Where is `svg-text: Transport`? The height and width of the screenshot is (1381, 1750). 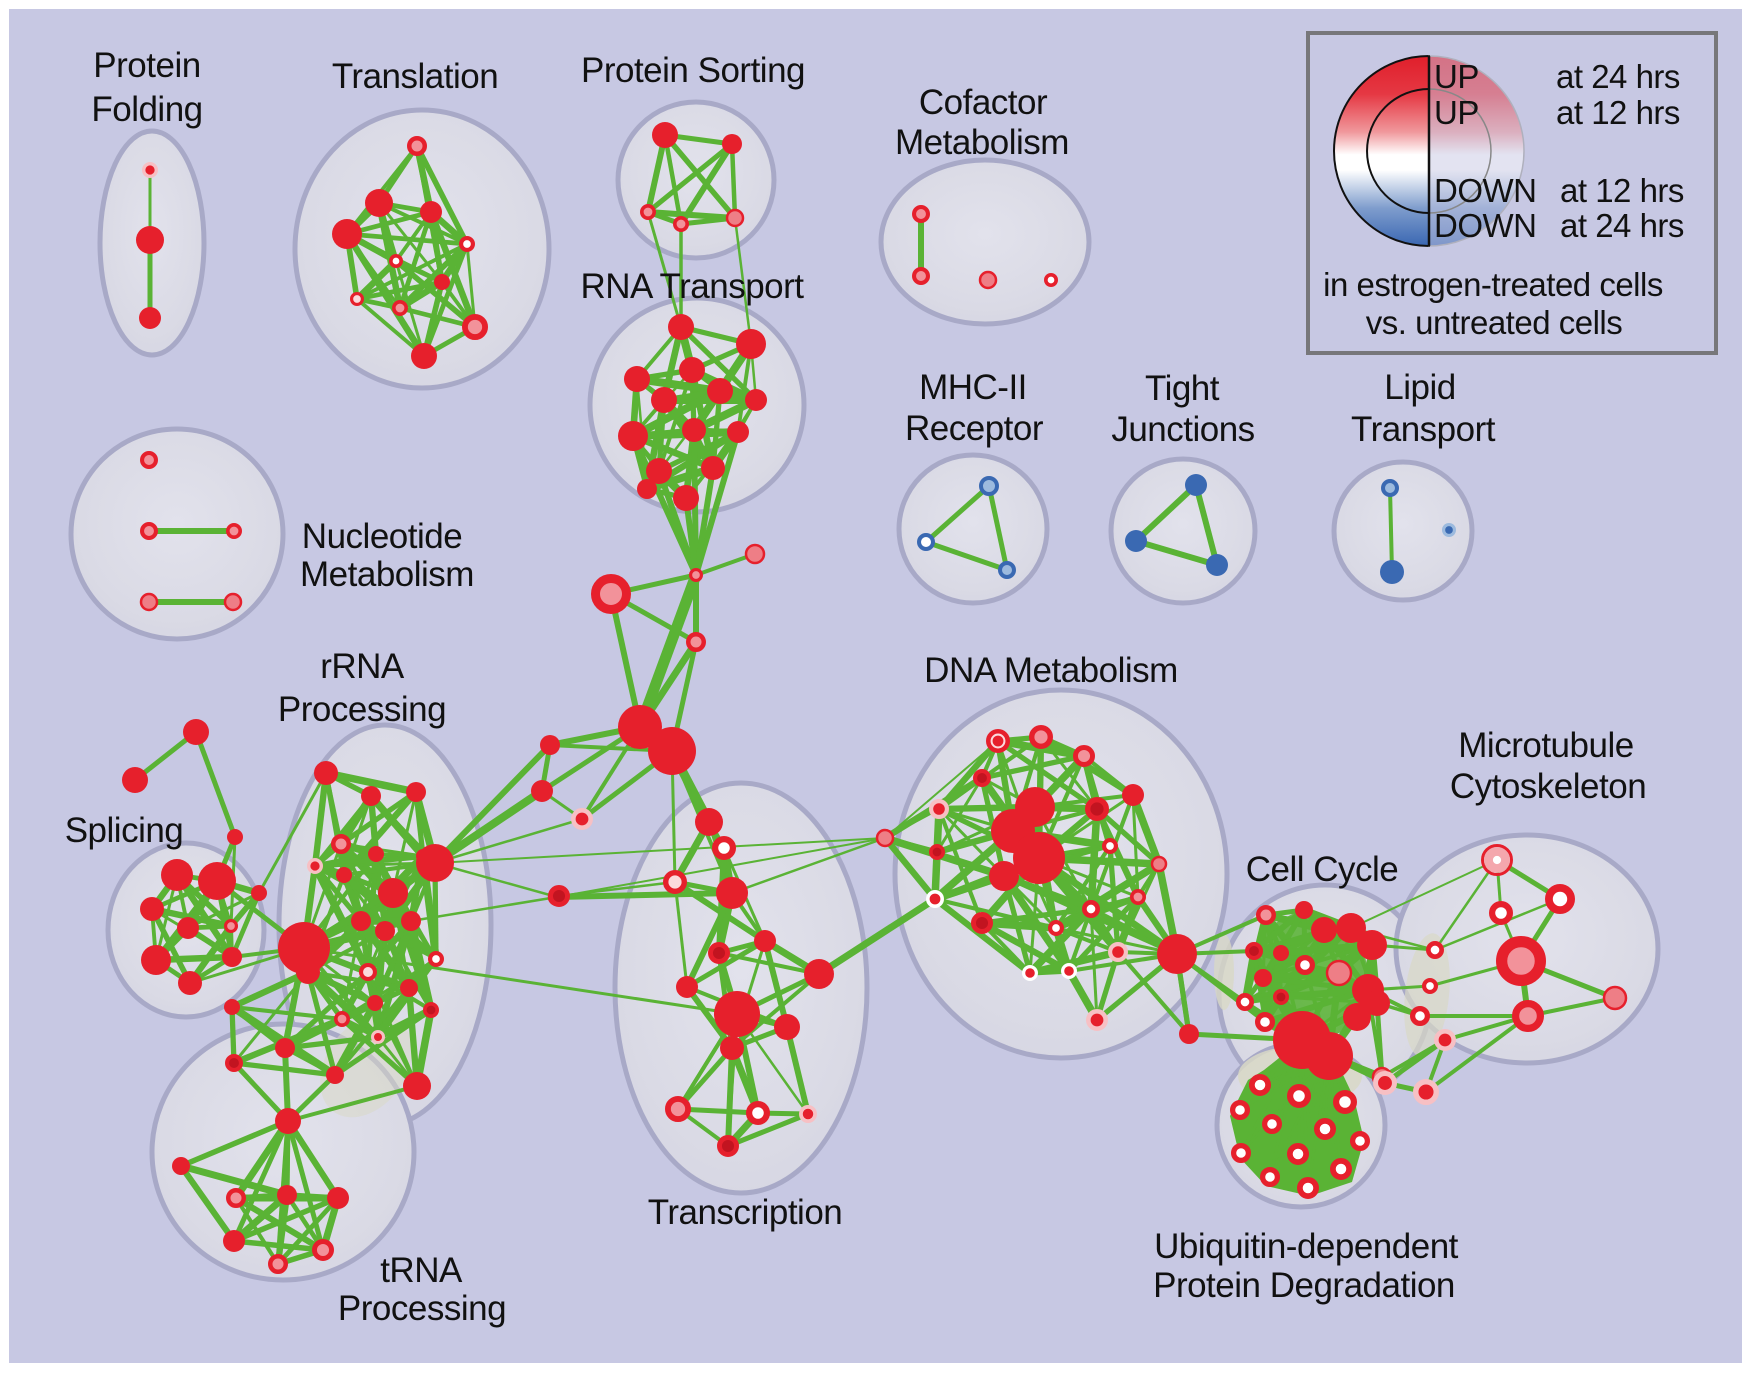 svg-text: Transport is located at coordinates (1423, 429).